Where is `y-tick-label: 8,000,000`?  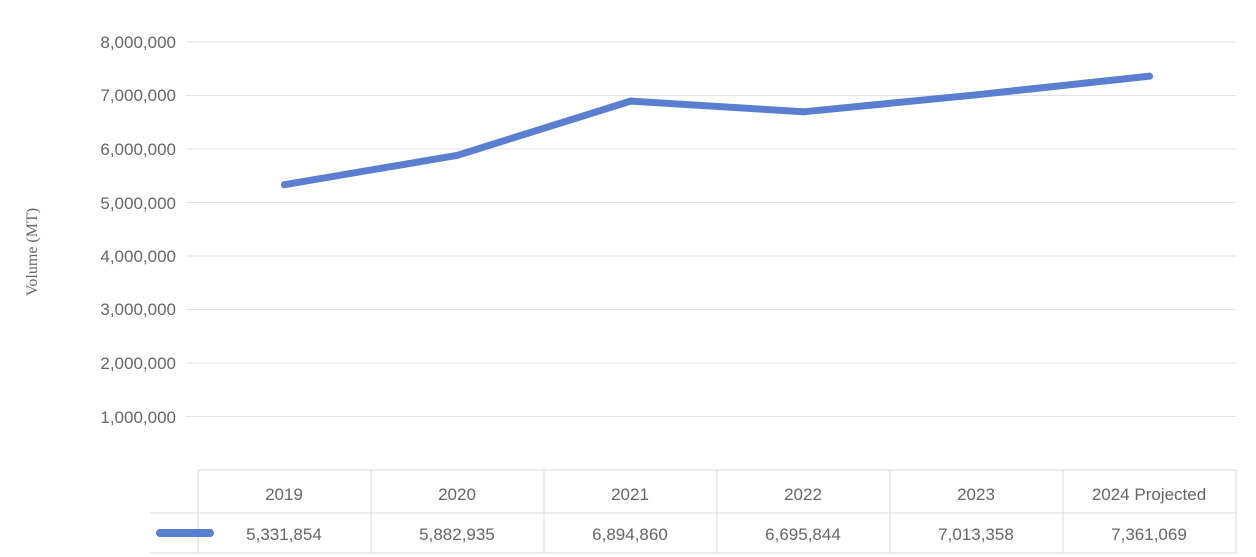 y-tick-label: 8,000,000 is located at coordinates (138, 42).